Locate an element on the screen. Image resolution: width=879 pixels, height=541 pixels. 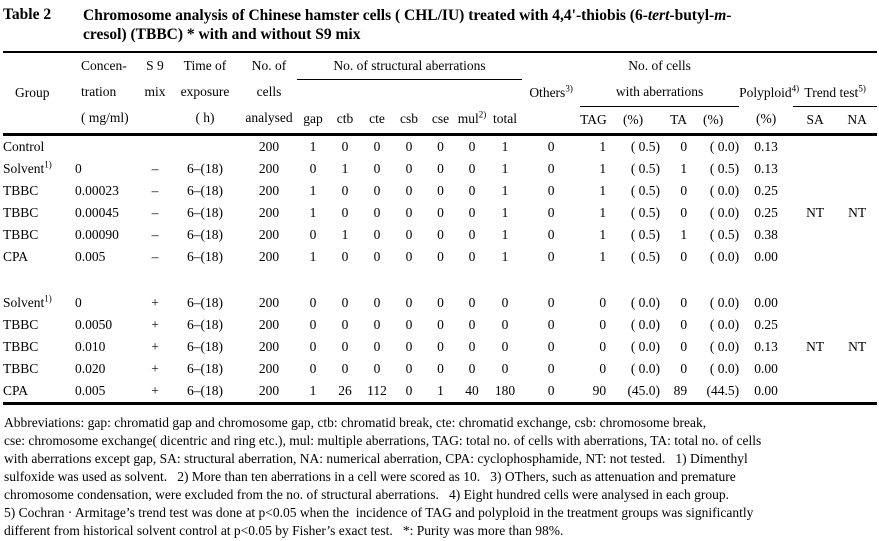
cell-mul: 0 is located at coordinates (472, 146).